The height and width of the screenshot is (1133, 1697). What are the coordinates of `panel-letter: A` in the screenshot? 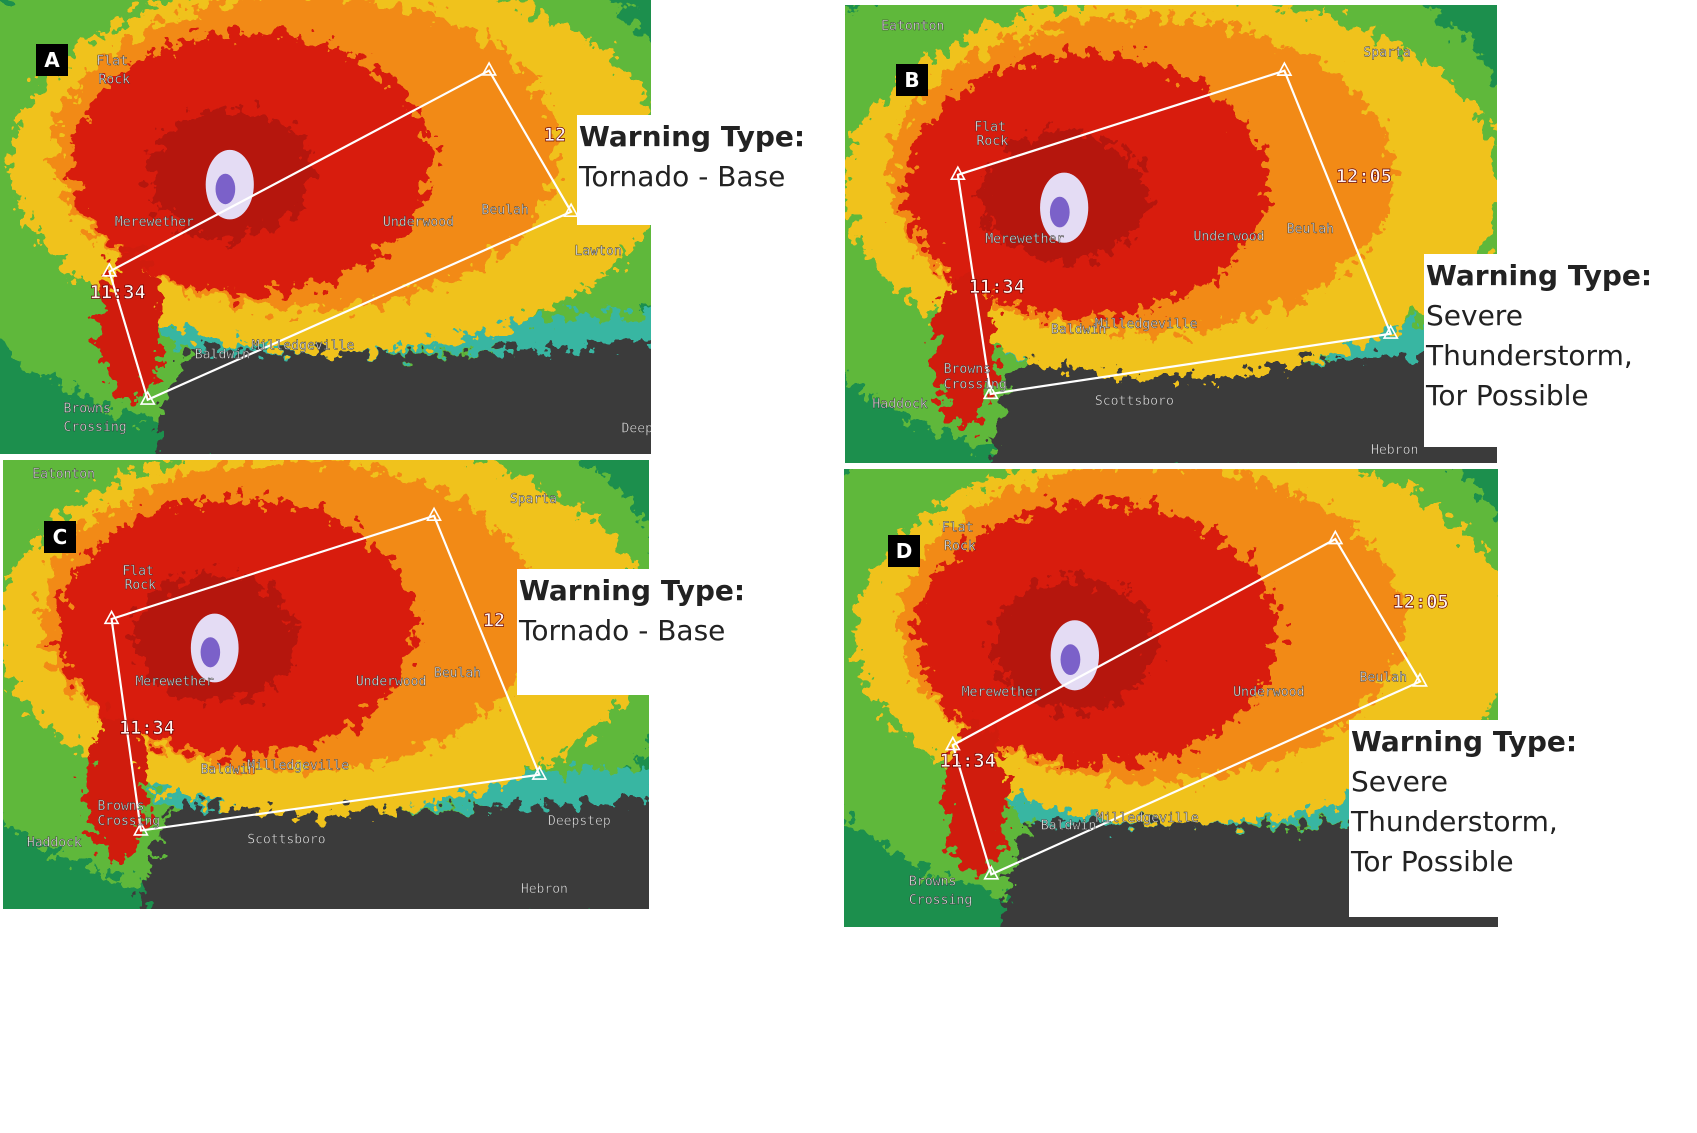 It's located at (52, 60).